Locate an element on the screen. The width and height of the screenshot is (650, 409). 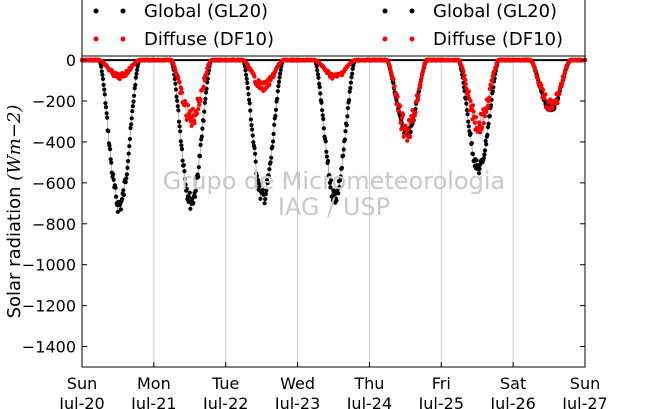
legend-label: Diffuse (DF10) is located at coordinates (209, 39).